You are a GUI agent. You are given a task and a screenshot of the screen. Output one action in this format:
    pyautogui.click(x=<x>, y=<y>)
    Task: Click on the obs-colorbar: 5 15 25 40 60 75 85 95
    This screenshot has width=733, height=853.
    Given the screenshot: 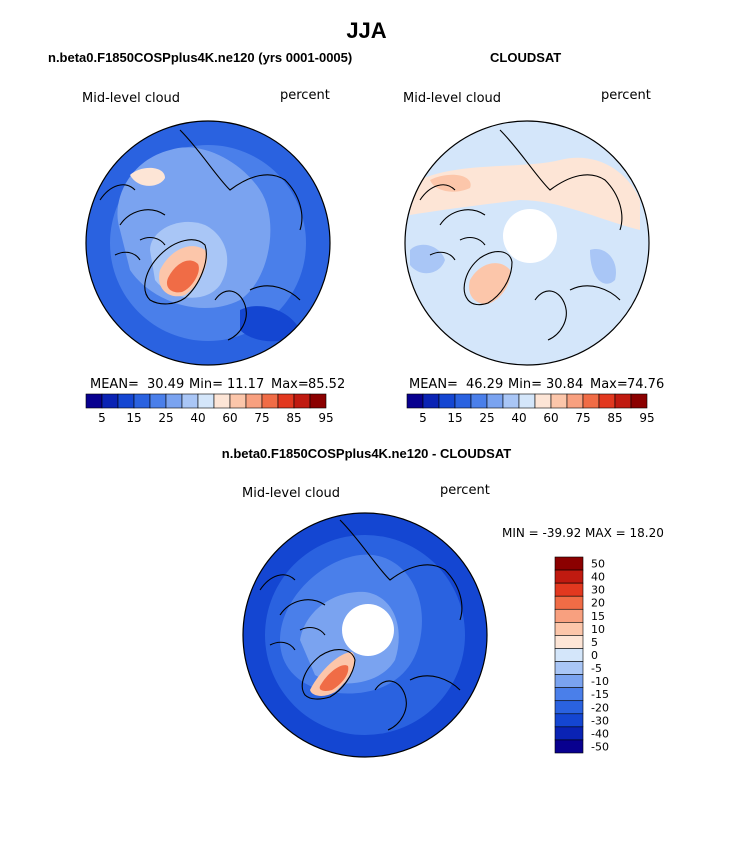 What is the action you would take?
    pyautogui.click(x=530, y=409)
    